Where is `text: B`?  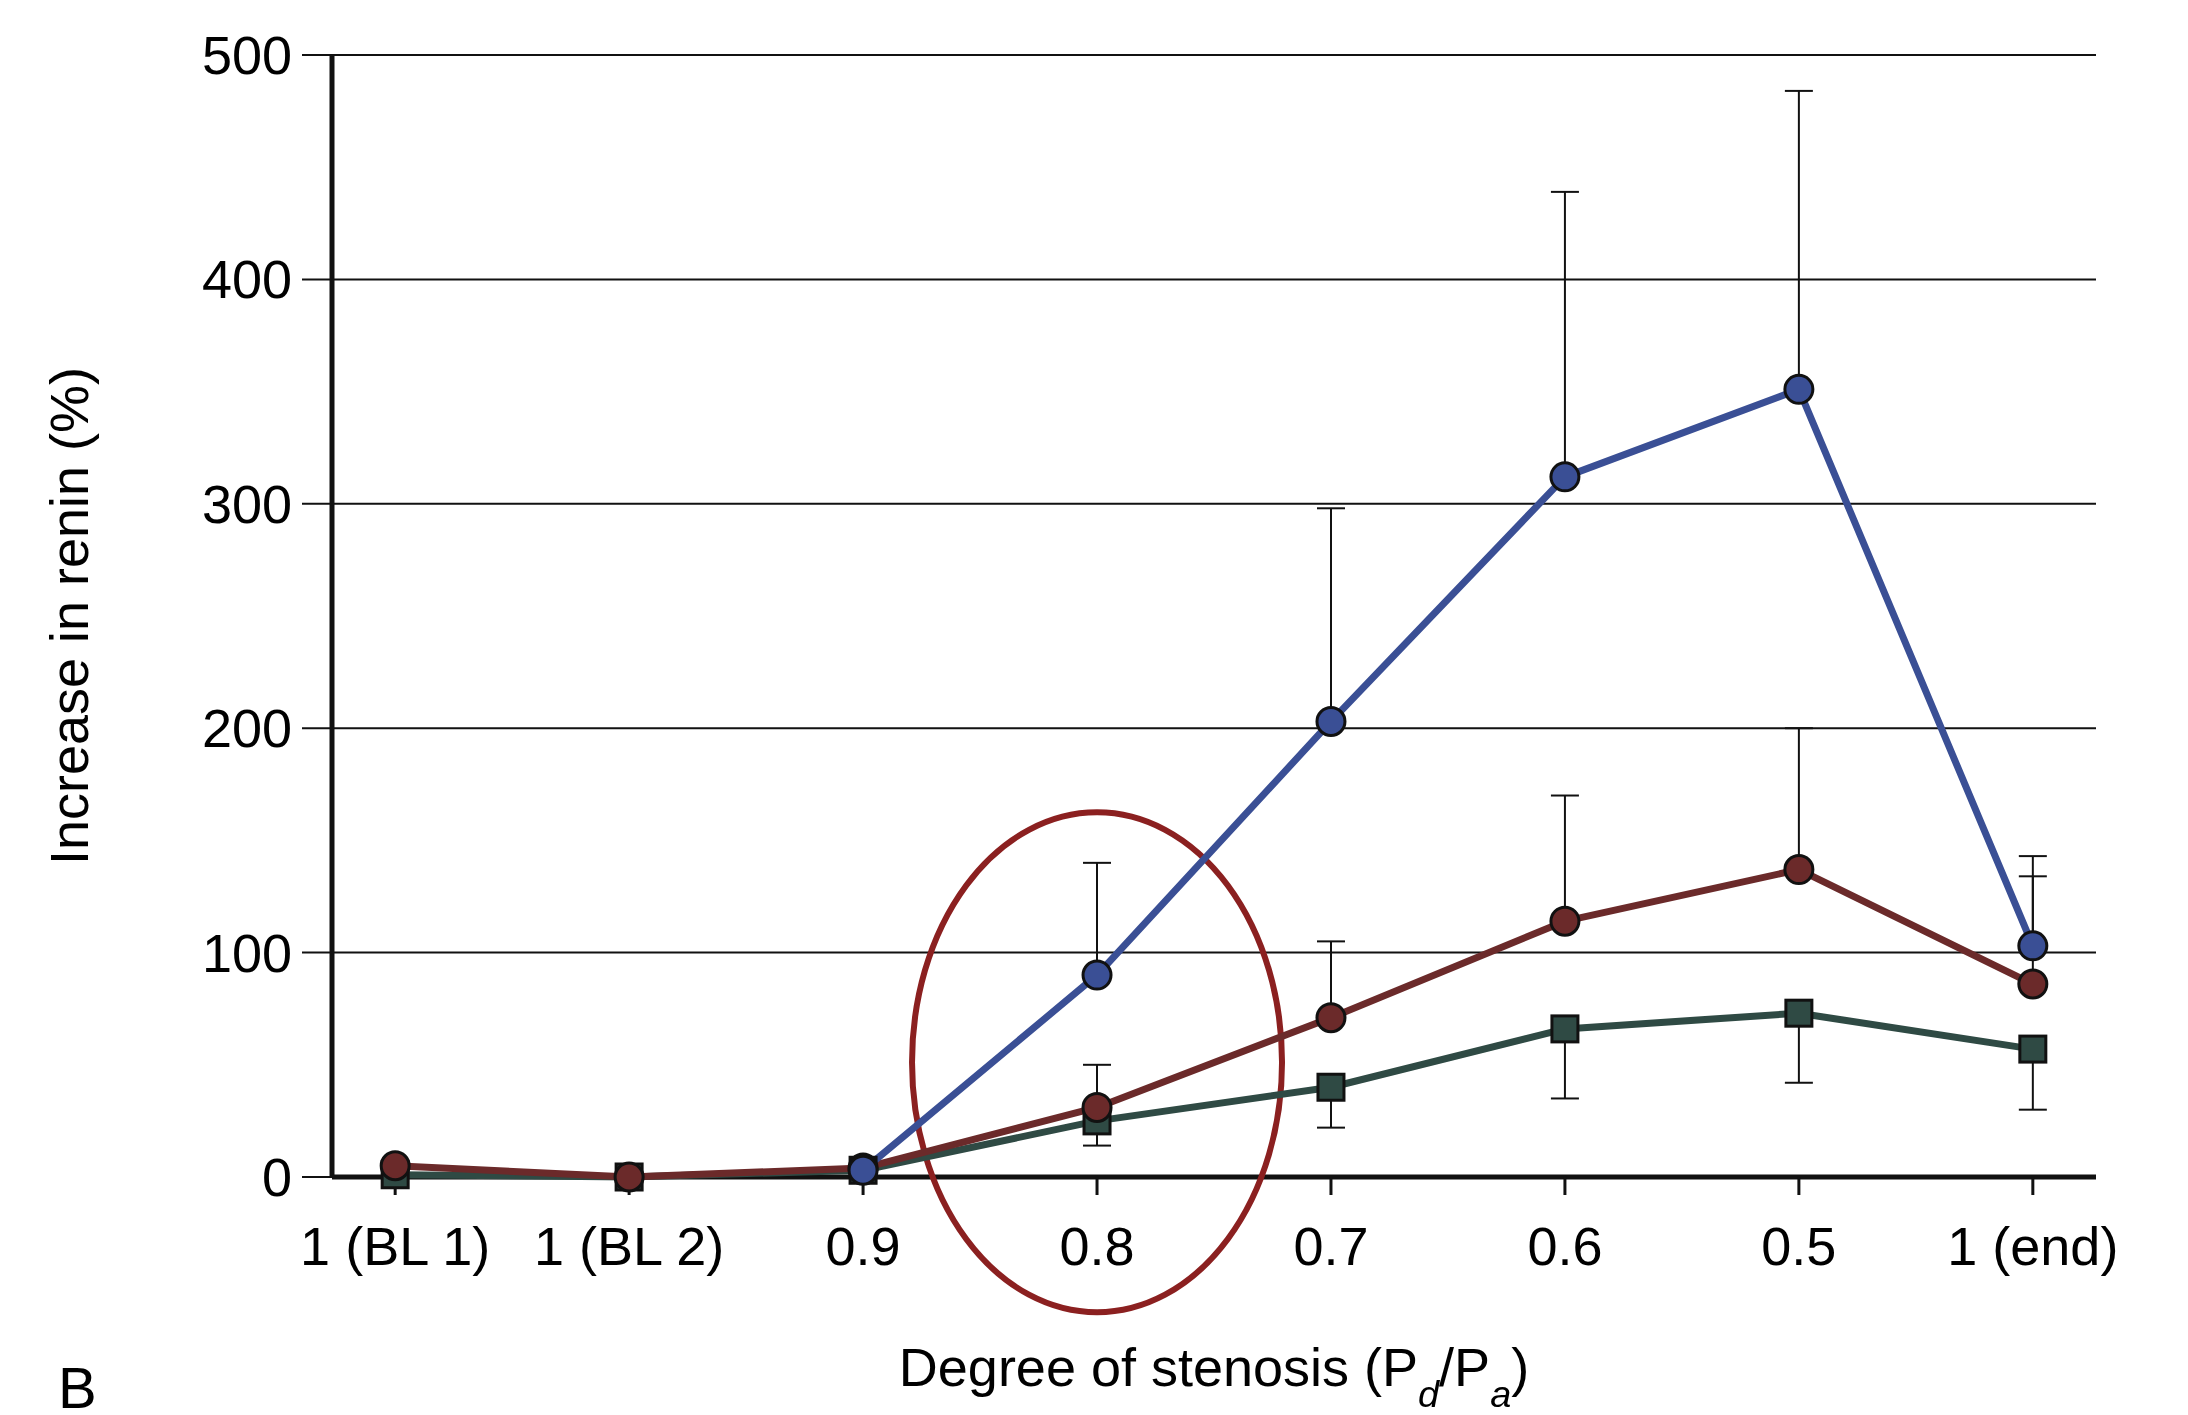 text: B is located at coordinates (77, 1385).